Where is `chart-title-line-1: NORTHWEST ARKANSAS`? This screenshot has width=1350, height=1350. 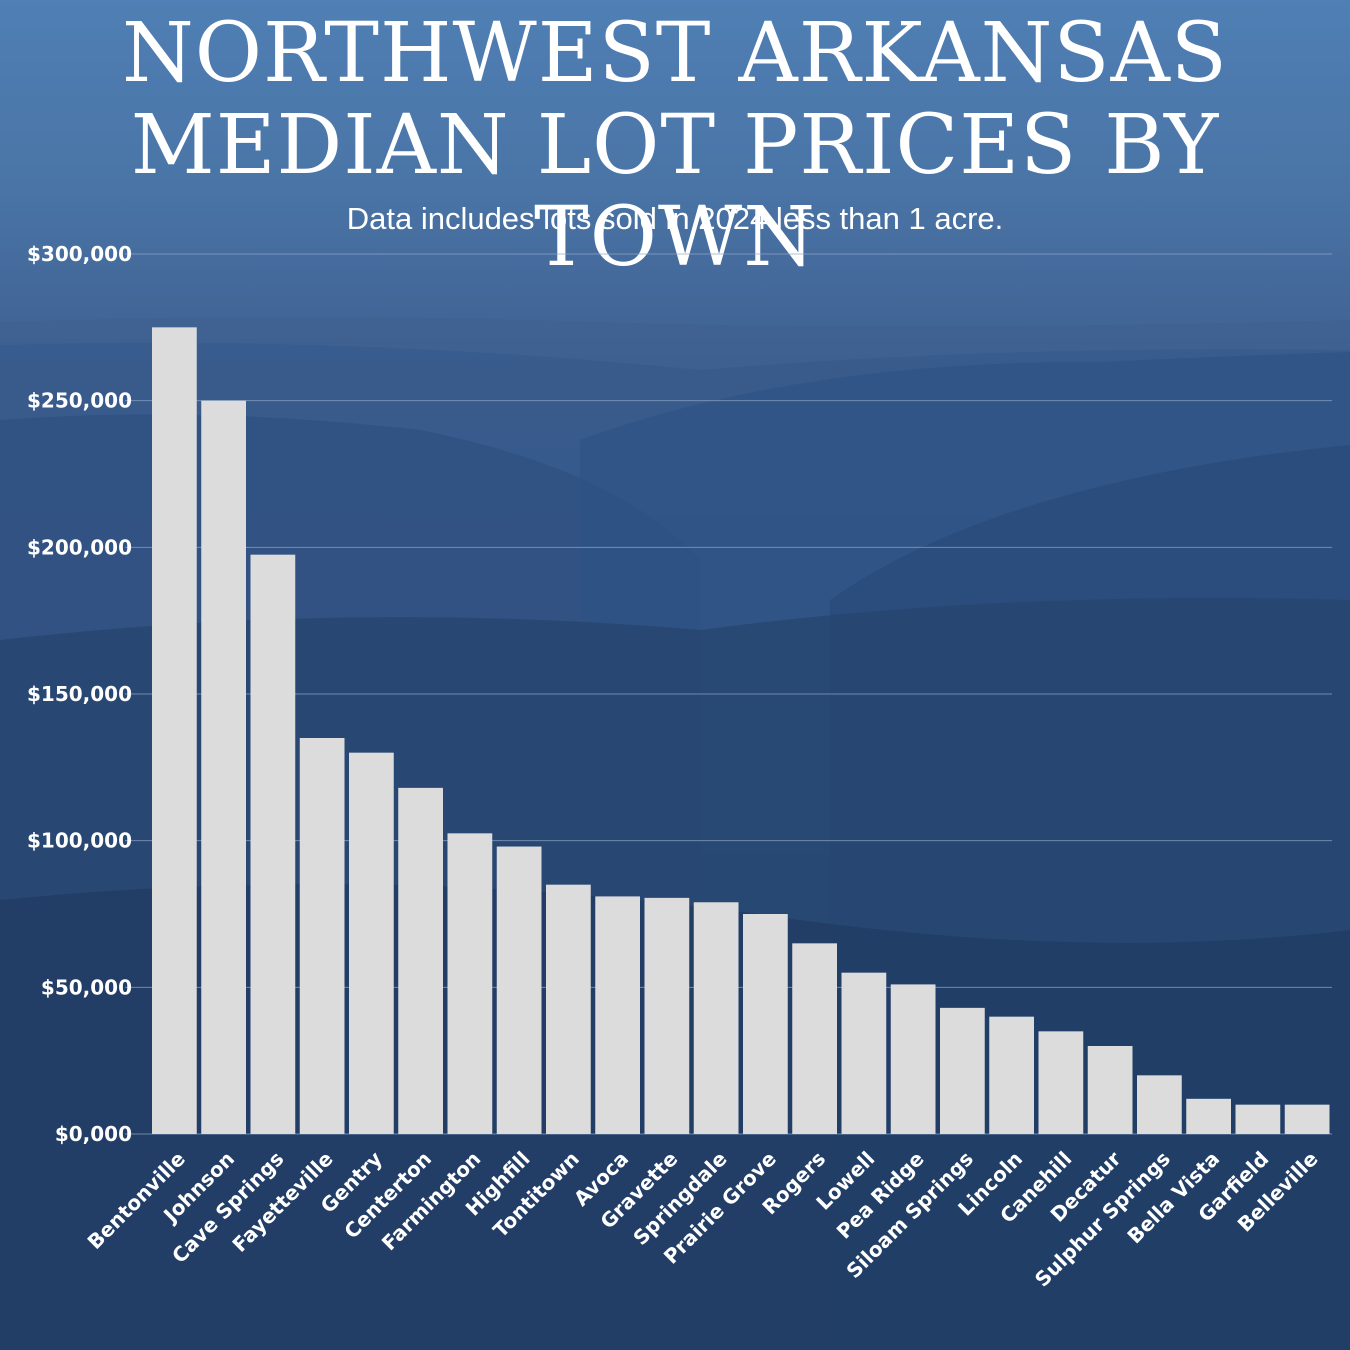
chart-title-line-1: NORTHWEST ARKANSAS is located at coordinates (675, 53).